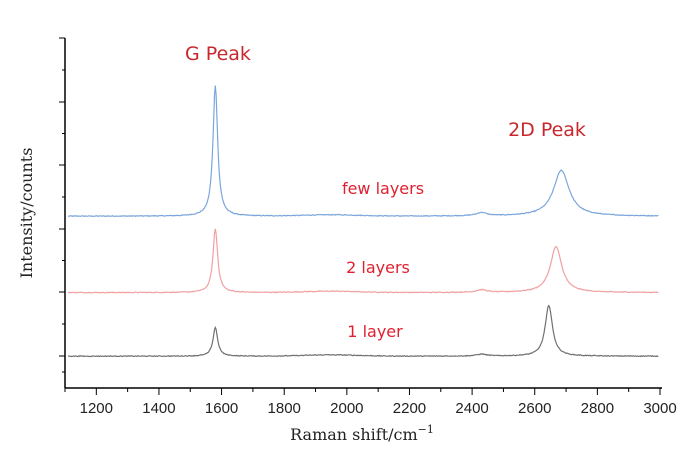 Image resolution: width=691 pixels, height=462 pixels. What do you see at coordinates (221, 408) in the screenshot?
I see `x-tick-label: 1600` at bounding box center [221, 408].